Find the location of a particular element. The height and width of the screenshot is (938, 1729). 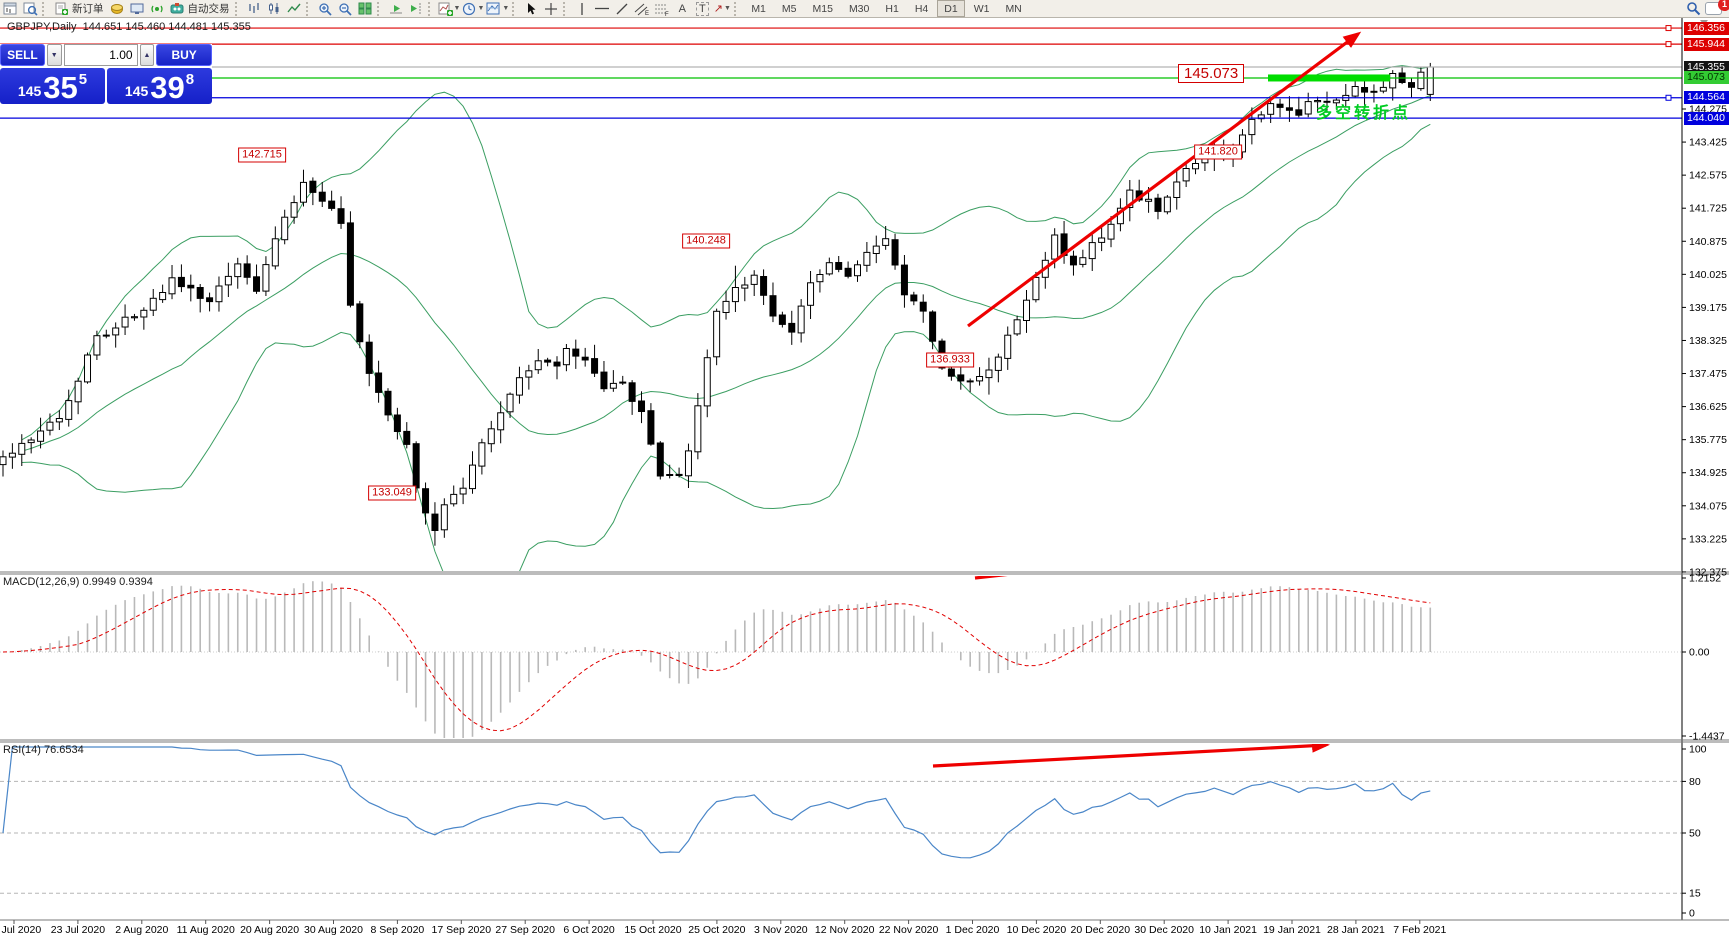

date-axis-label: 30 Dec 2020 is located at coordinates (1164, 930).